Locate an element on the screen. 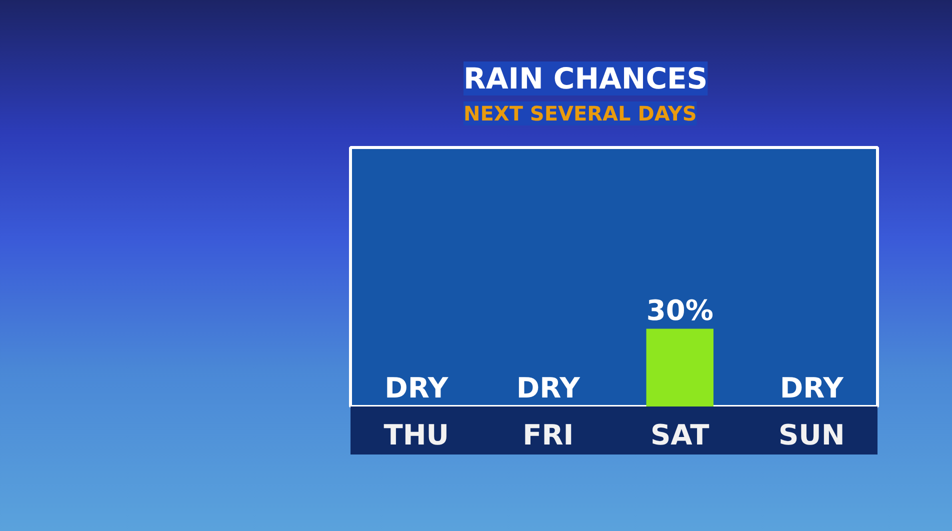 The image size is (952, 531). data-label: 30% is located at coordinates (680, 310).